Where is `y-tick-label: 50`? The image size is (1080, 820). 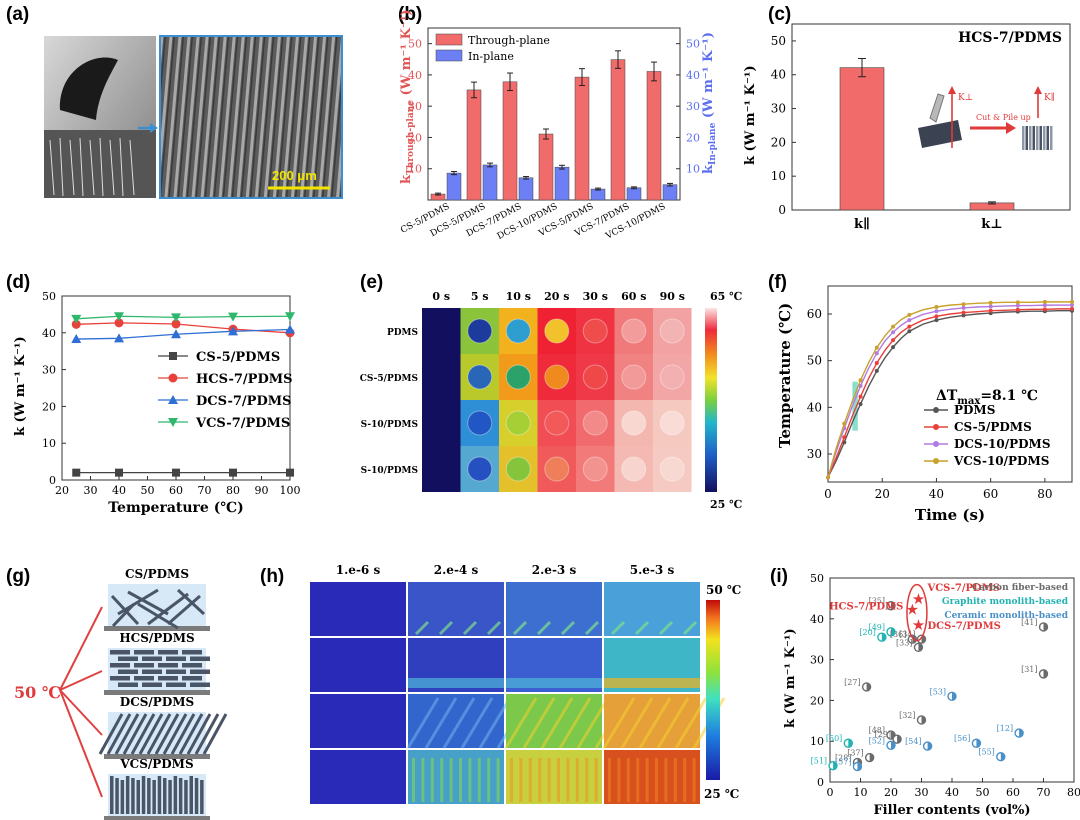 y-tick-label: 50 is located at coordinates (49, 296).